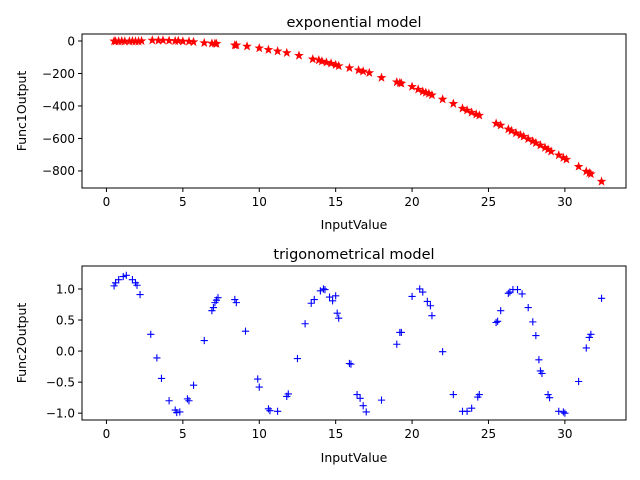 Image resolution: width=640 pixels, height=480 pixels. What do you see at coordinates (60, 382) in the screenshot?
I see `y-tick-label: −0.5` at bounding box center [60, 382].